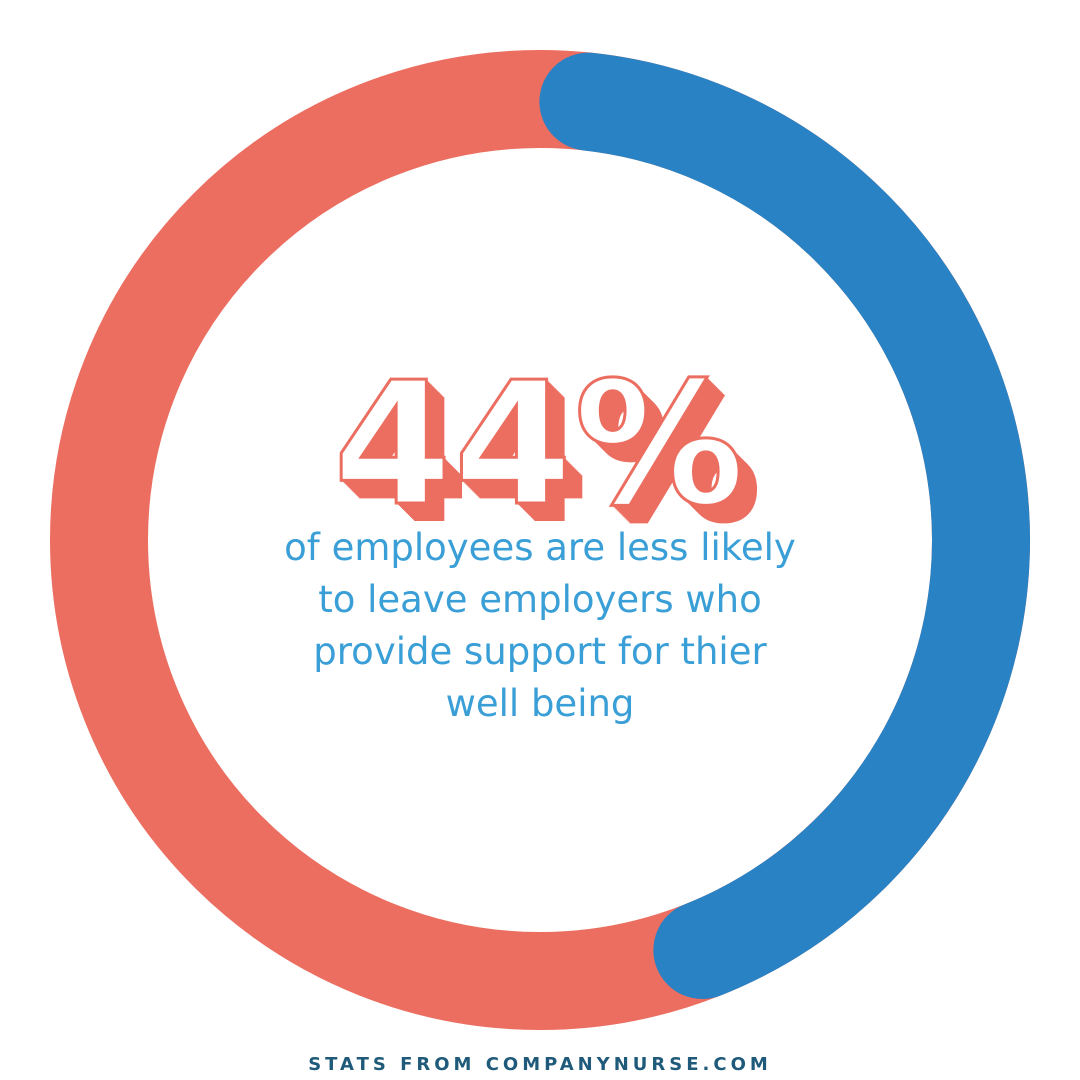  Describe the element at coordinates (540, 547) in the screenshot. I see `caption-line: of employees are less likely` at that location.